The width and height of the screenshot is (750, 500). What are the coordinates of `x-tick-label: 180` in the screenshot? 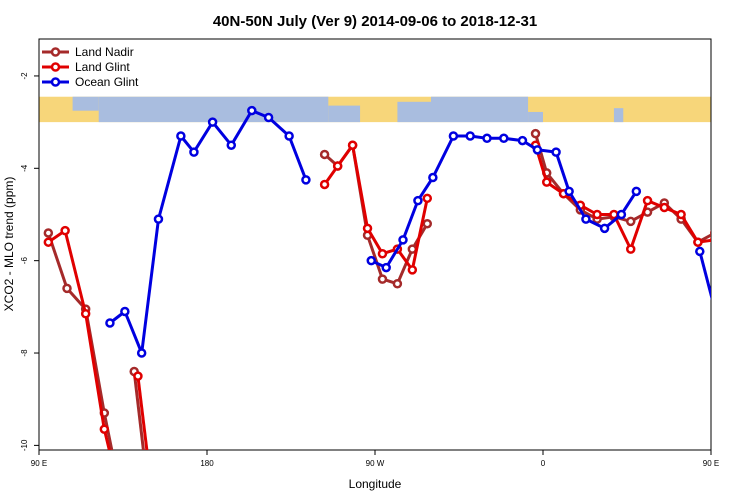 It's located at (207, 463).